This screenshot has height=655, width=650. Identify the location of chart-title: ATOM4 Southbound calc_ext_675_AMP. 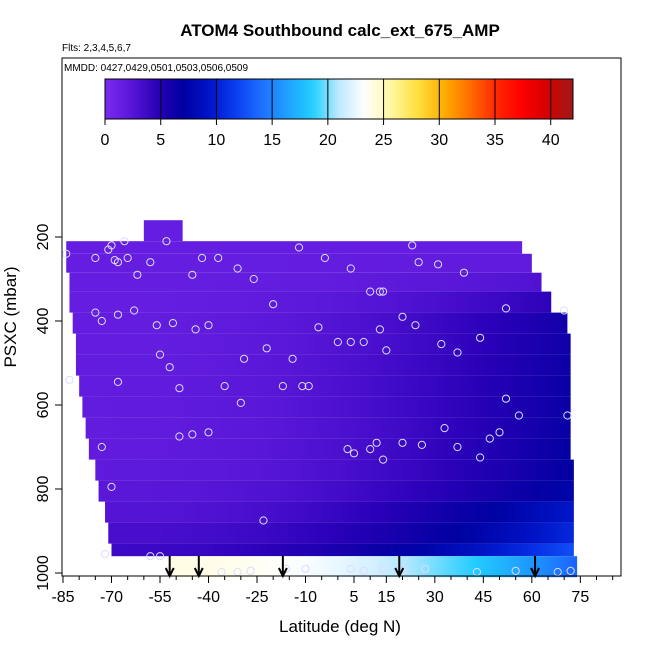
(340, 30).